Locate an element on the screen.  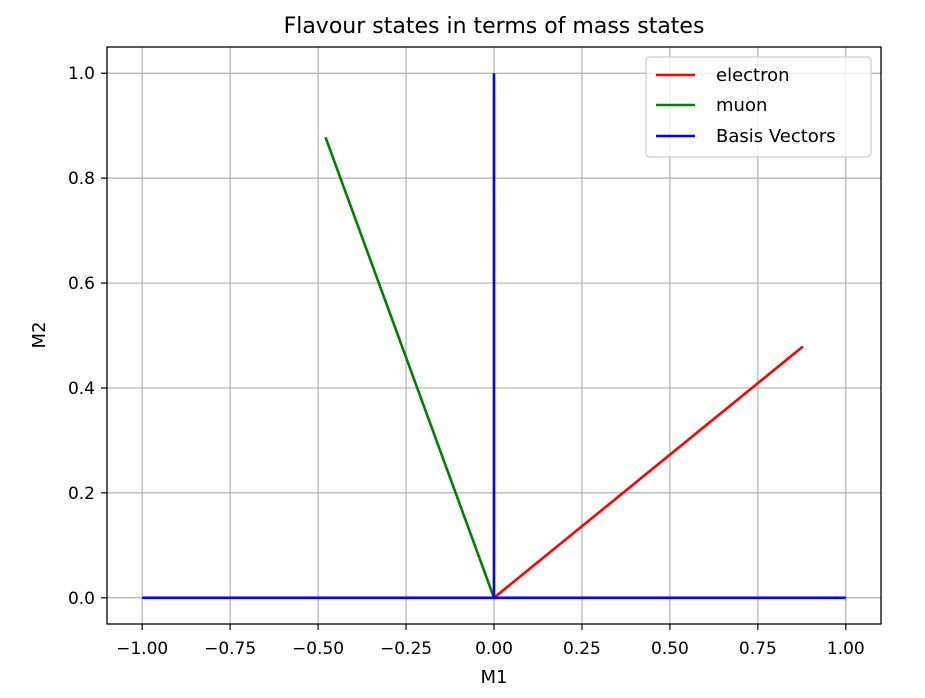
x-tick-label: −0.50 is located at coordinates (318, 649).